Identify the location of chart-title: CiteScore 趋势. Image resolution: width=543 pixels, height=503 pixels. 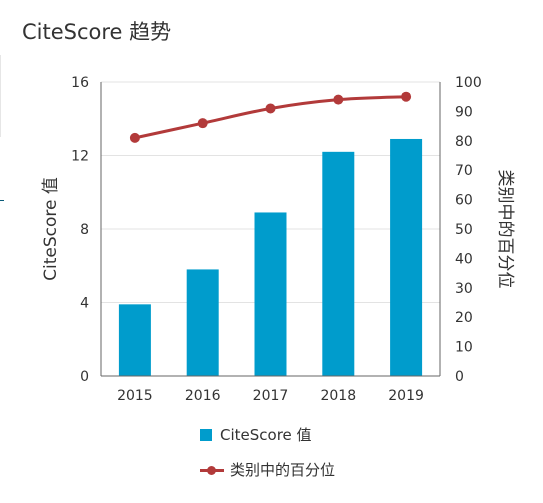
(97, 32).